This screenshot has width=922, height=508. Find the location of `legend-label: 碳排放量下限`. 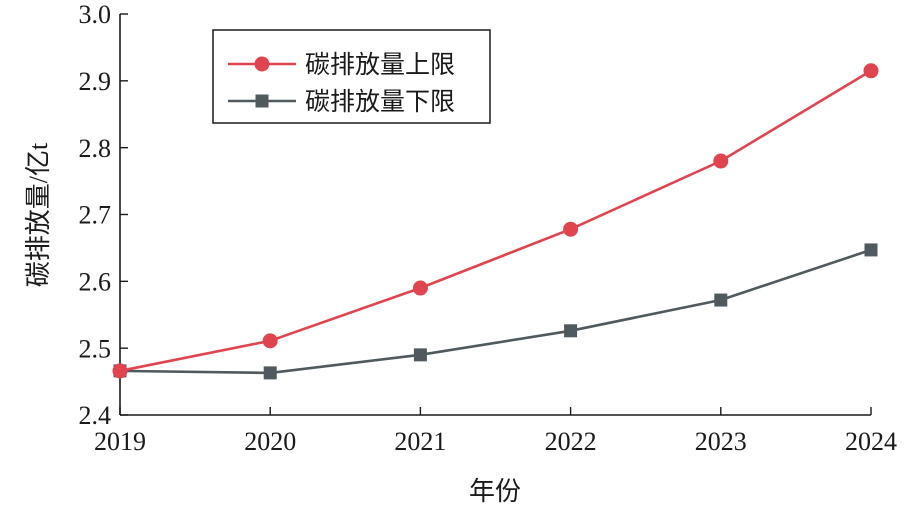

legend-label: 碳排放量下限 is located at coordinates (380, 102).